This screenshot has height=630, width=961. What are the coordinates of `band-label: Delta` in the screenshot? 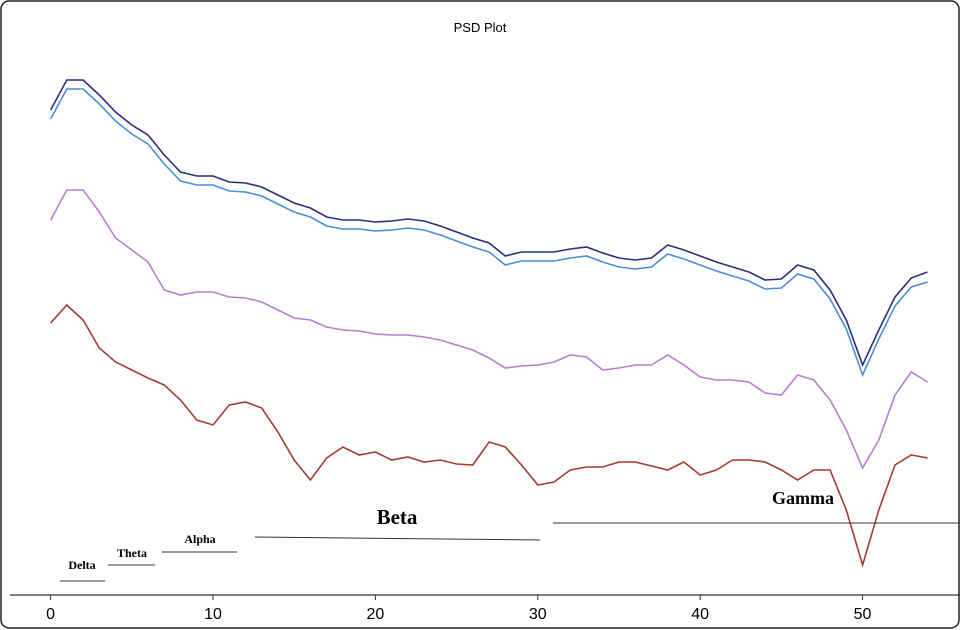 It's located at (81, 565).